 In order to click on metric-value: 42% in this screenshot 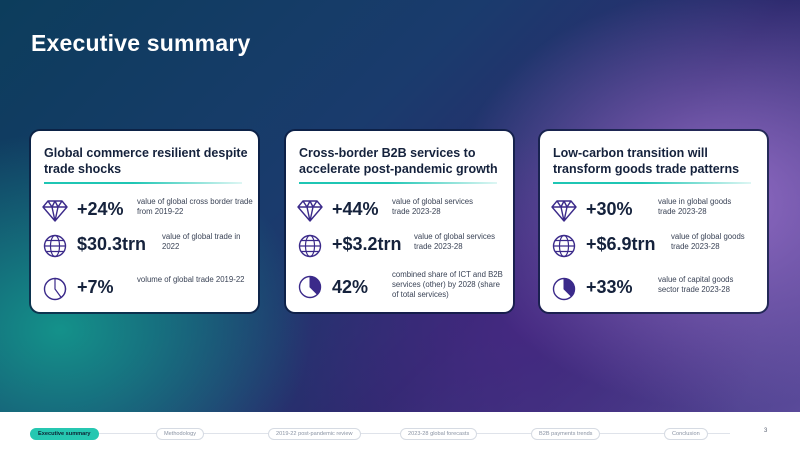, I will do `click(350, 287)`.